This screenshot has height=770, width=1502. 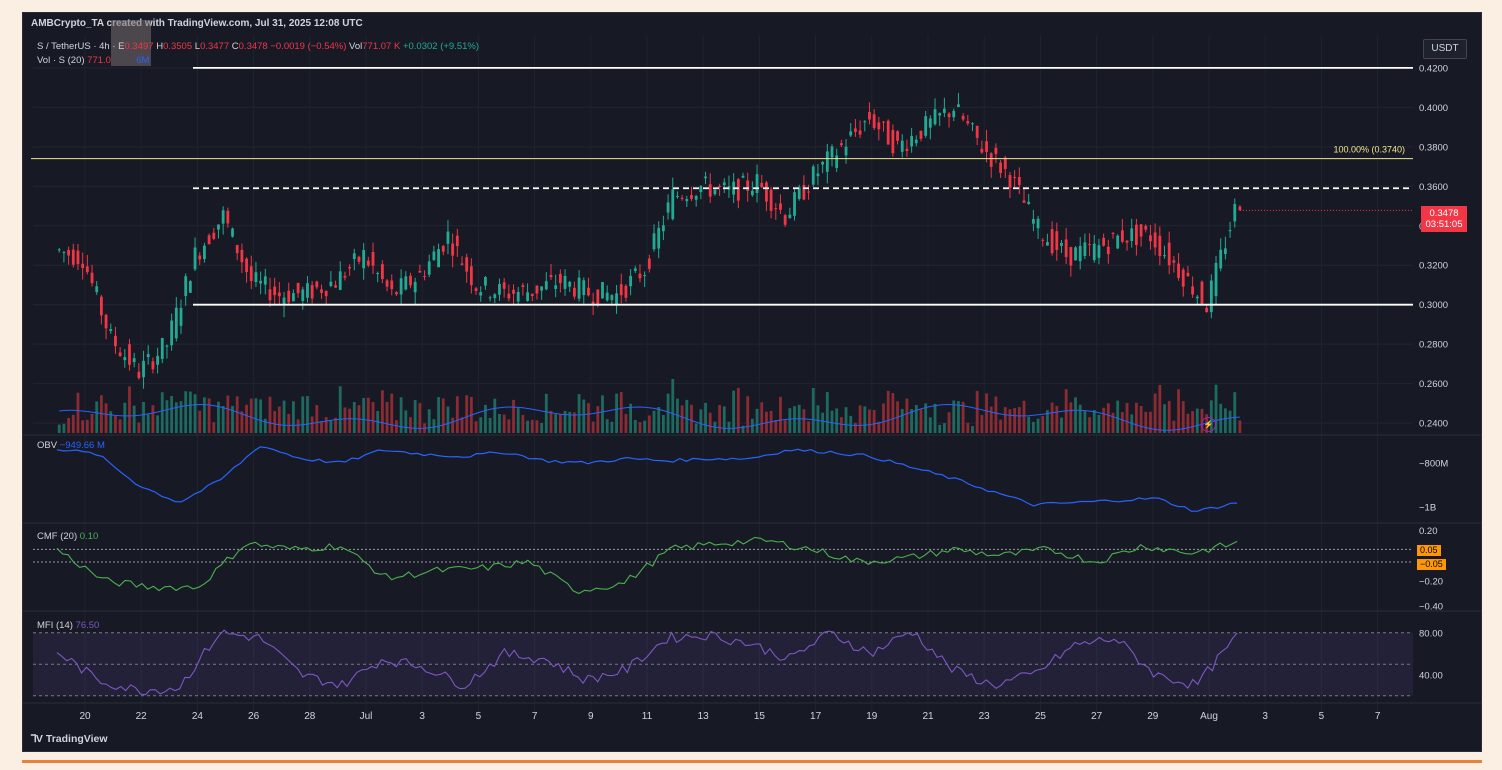 What do you see at coordinates (57, 536) in the screenshot?
I see `cmf-label: CMF (20)` at bounding box center [57, 536].